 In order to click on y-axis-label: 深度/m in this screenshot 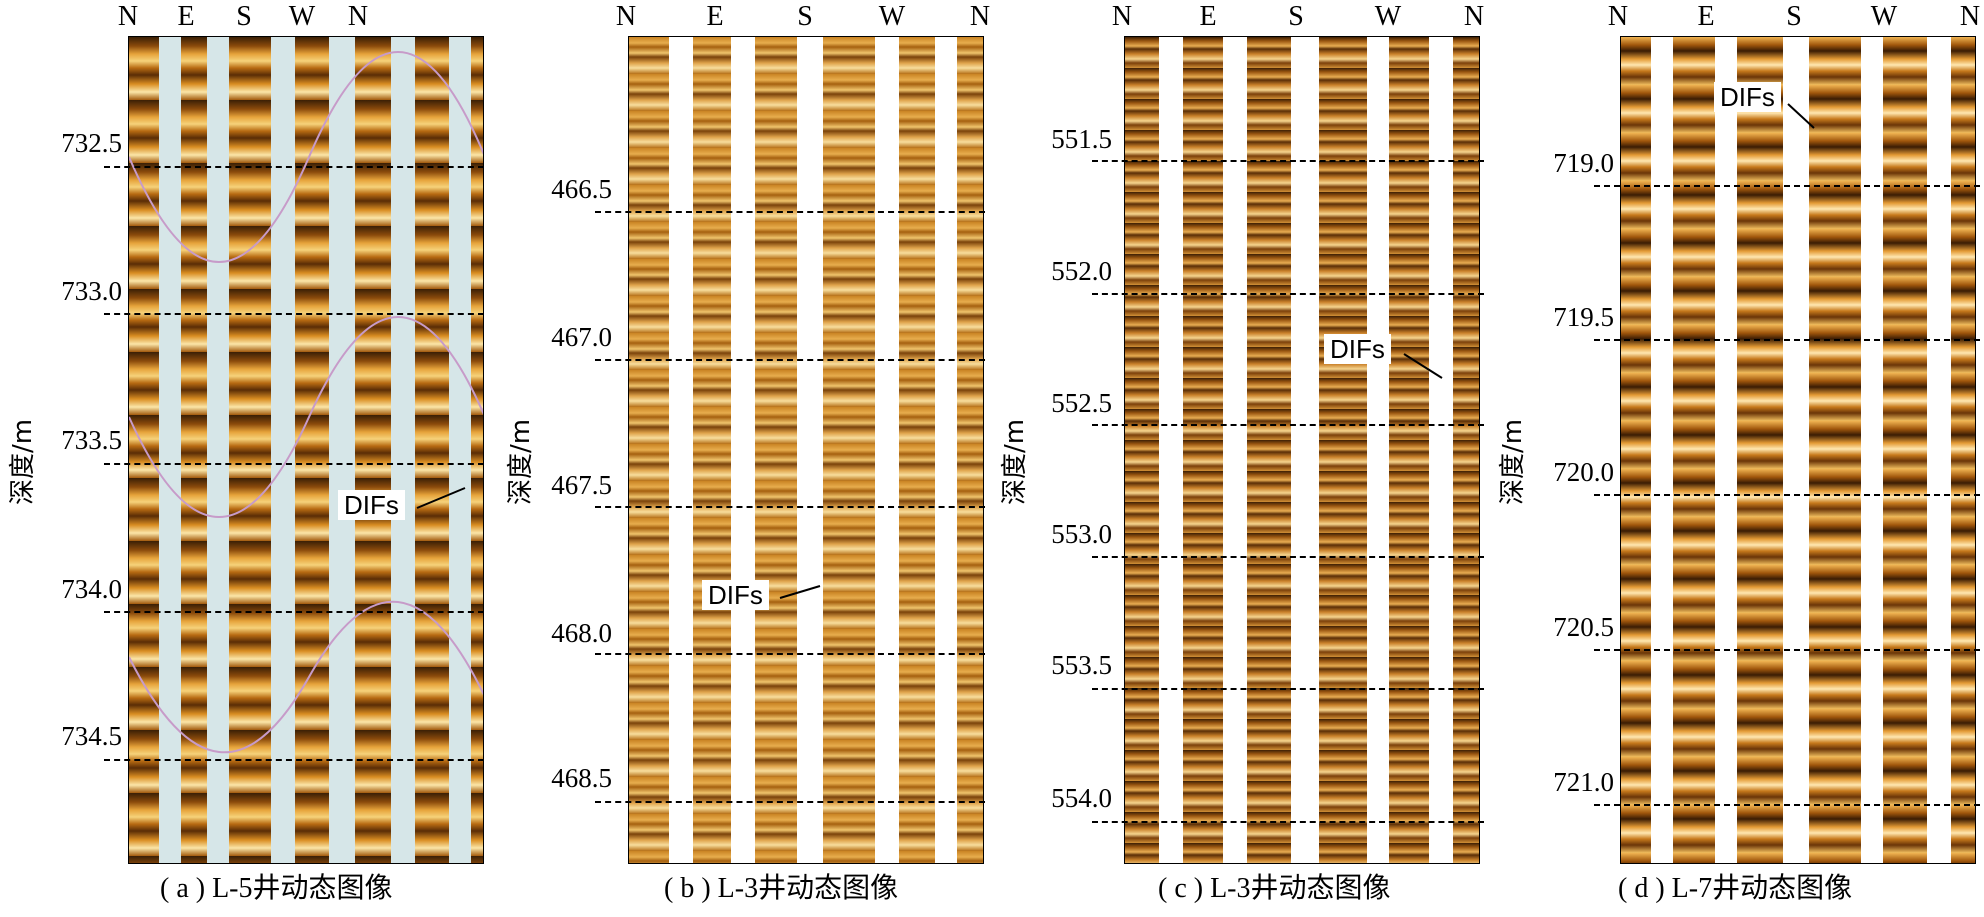, I will do `click(1015, 461)`.